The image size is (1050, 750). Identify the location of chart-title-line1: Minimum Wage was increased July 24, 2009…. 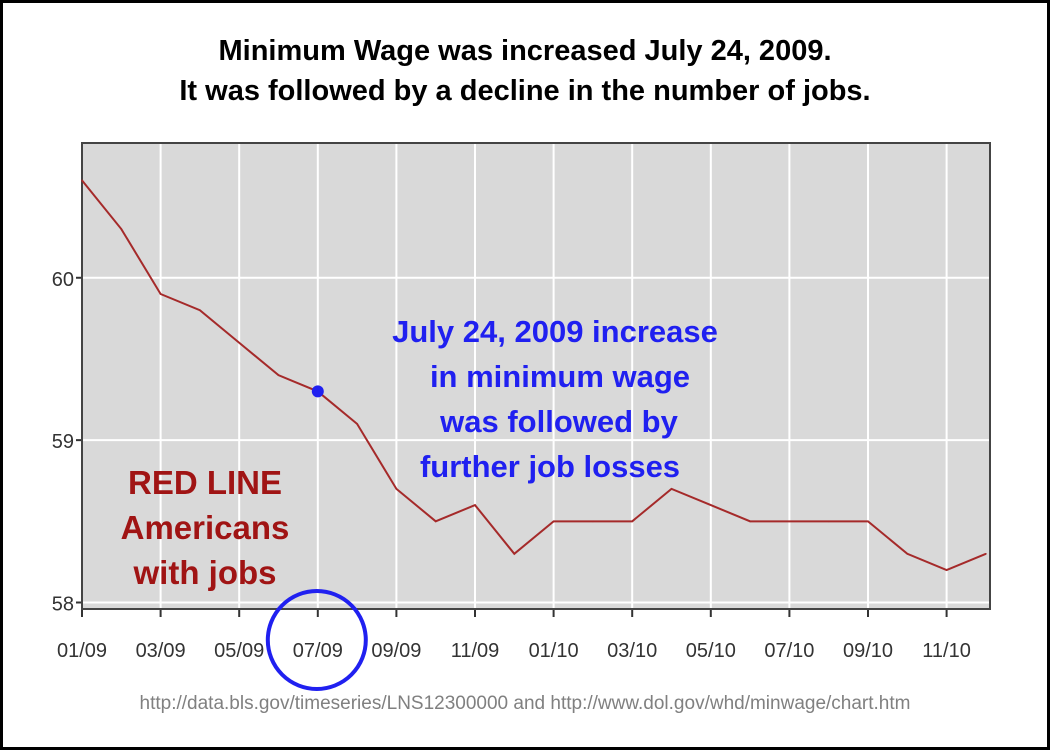
(525, 51).